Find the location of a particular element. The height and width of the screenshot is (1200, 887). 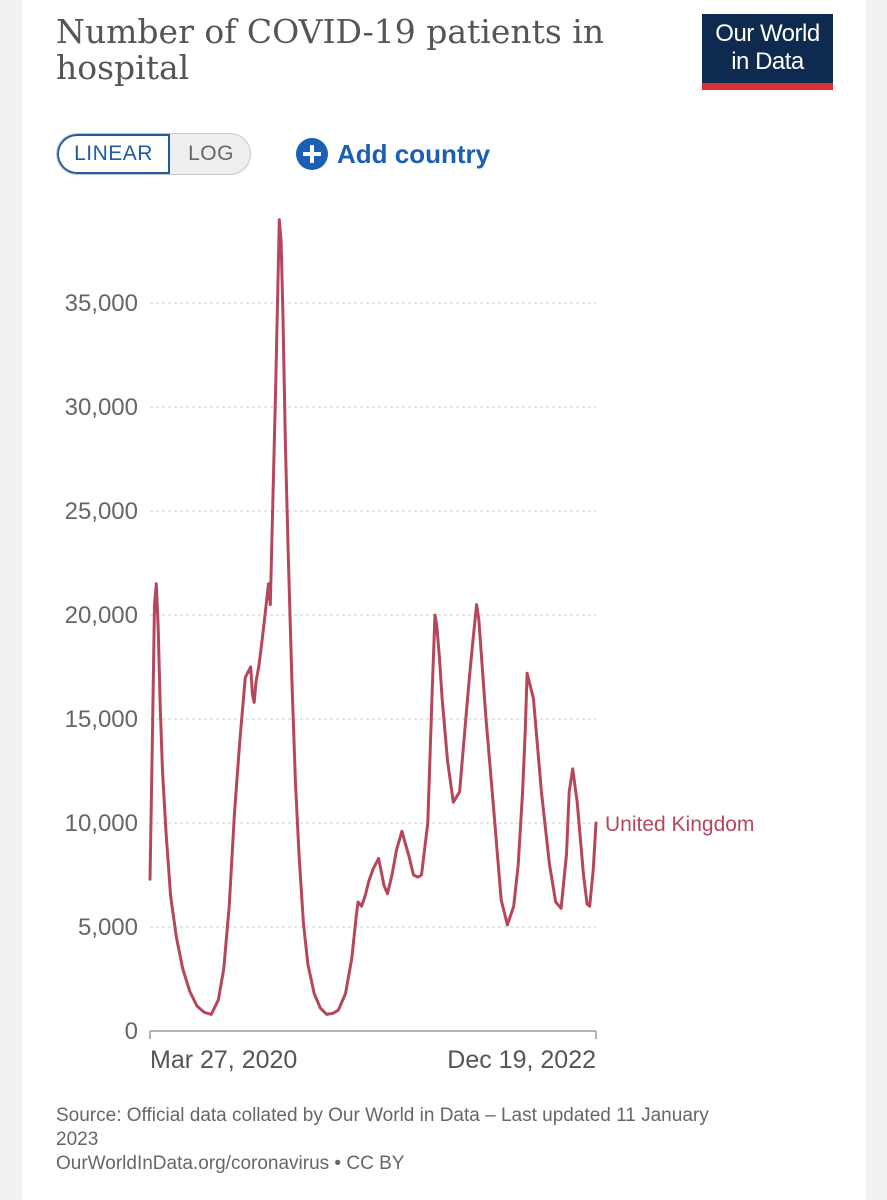

y-tick-label: 20,000 is located at coordinates (101, 615).